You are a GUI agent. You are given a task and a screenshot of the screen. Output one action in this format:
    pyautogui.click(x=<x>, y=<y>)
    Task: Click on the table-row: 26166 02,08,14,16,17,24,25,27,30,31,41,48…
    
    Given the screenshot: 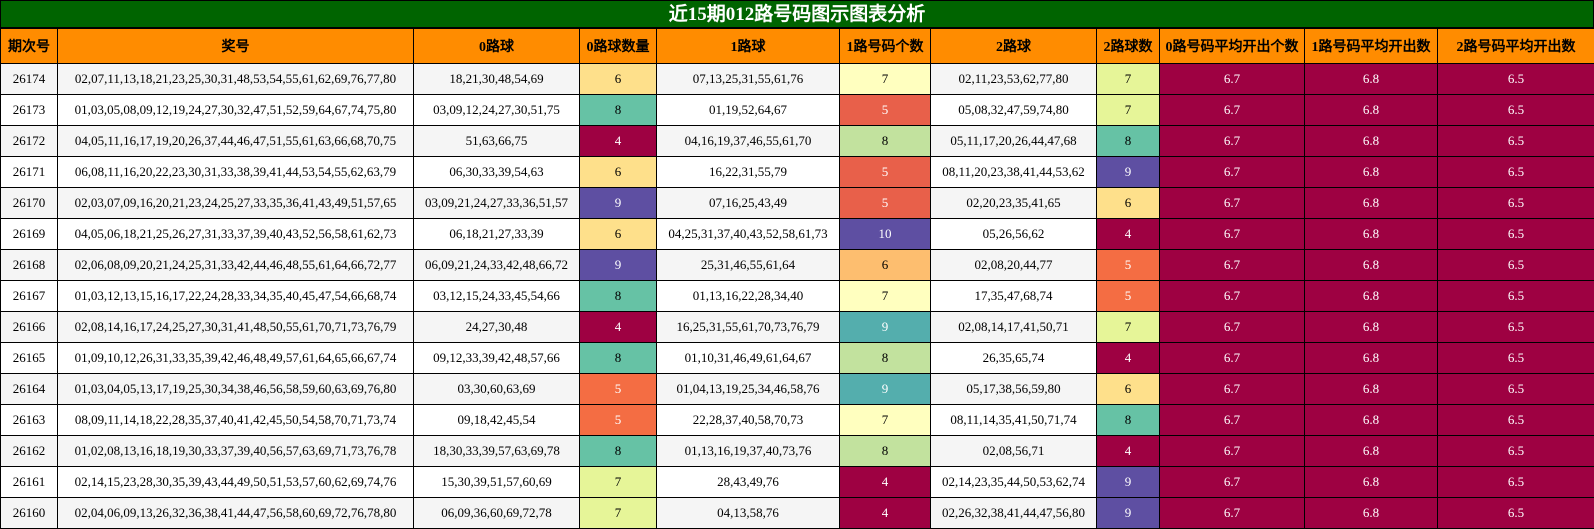 What is the action you would take?
    pyautogui.click(x=797, y=327)
    